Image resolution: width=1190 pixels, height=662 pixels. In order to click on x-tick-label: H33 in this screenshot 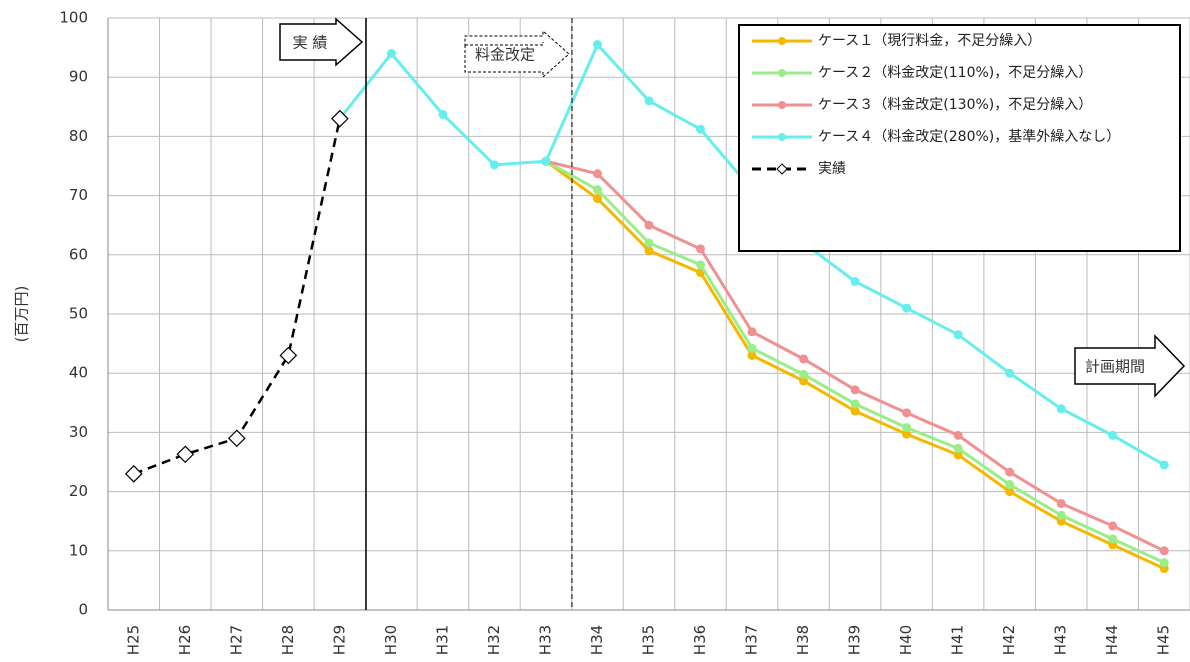, I will do `click(545, 640)`.